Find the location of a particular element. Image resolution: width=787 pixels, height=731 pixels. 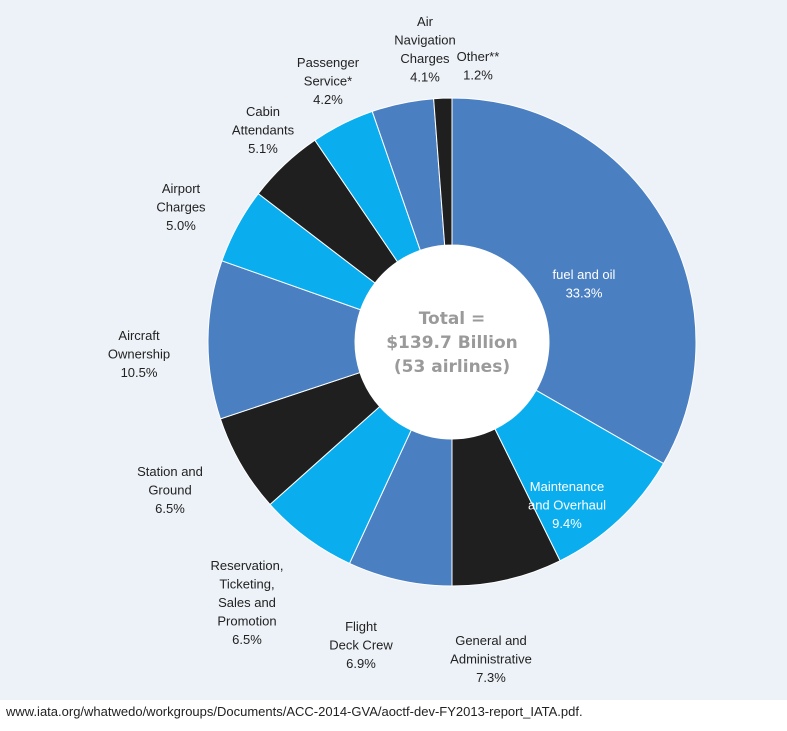

slice-label-2: General and Administrative 7.3% is located at coordinates (491, 659).